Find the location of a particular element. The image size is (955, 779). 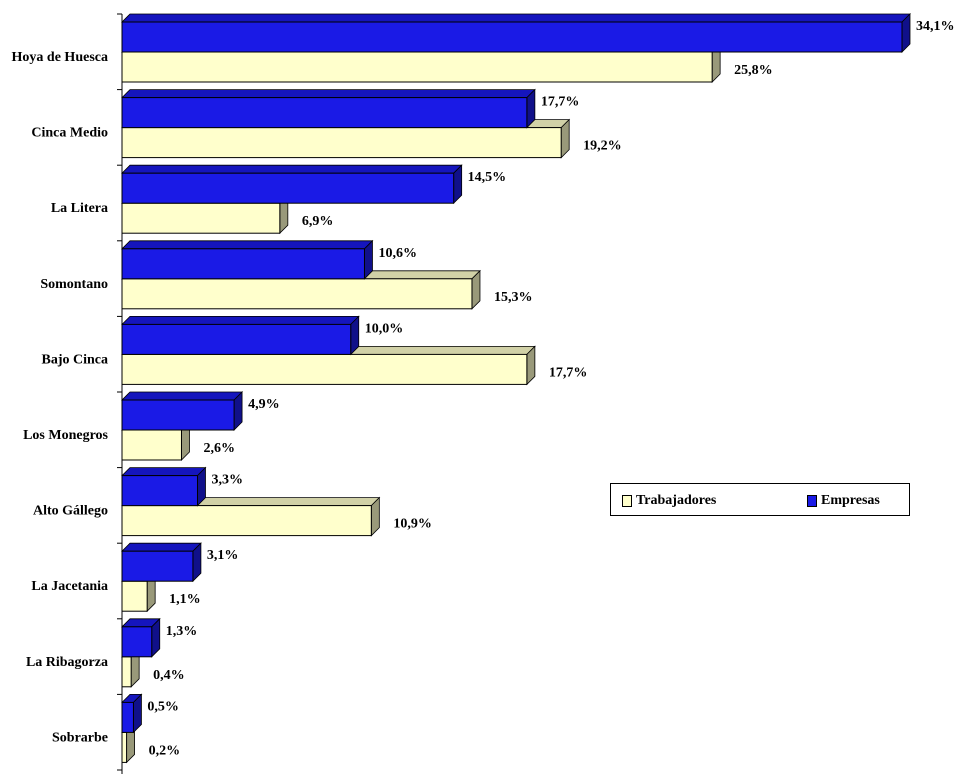

legend-entry-empresas: Empresas is located at coordinates (843, 501).